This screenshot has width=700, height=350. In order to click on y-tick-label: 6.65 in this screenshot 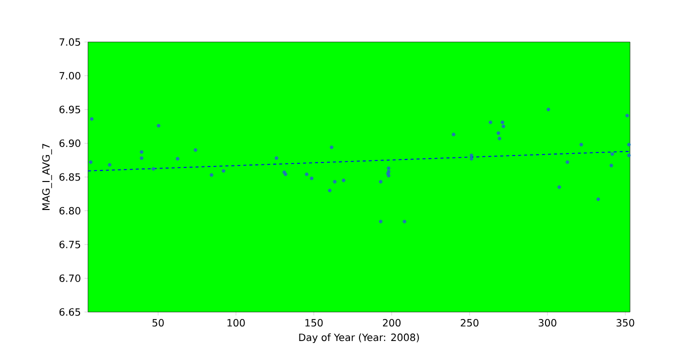, I will do `click(70, 312)`.